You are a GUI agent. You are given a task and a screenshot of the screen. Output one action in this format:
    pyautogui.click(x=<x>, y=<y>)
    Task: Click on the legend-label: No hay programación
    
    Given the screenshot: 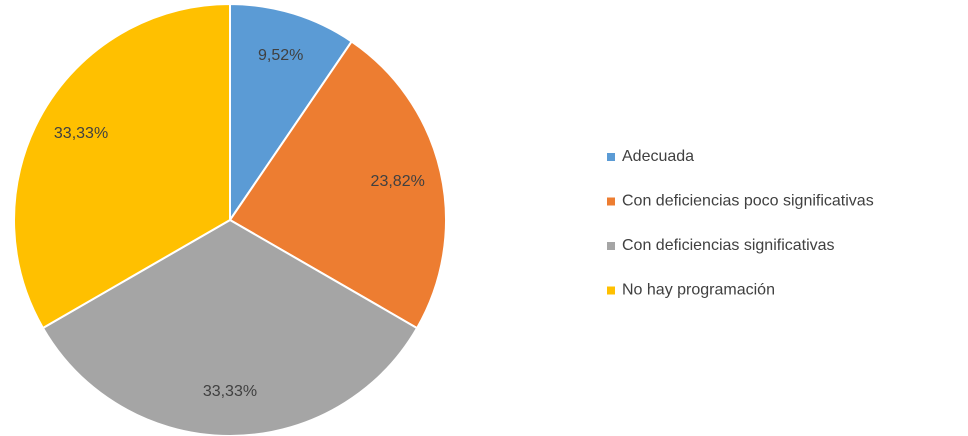 What is the action you would take?
    pyautogui.click(x=698, y=290)
    